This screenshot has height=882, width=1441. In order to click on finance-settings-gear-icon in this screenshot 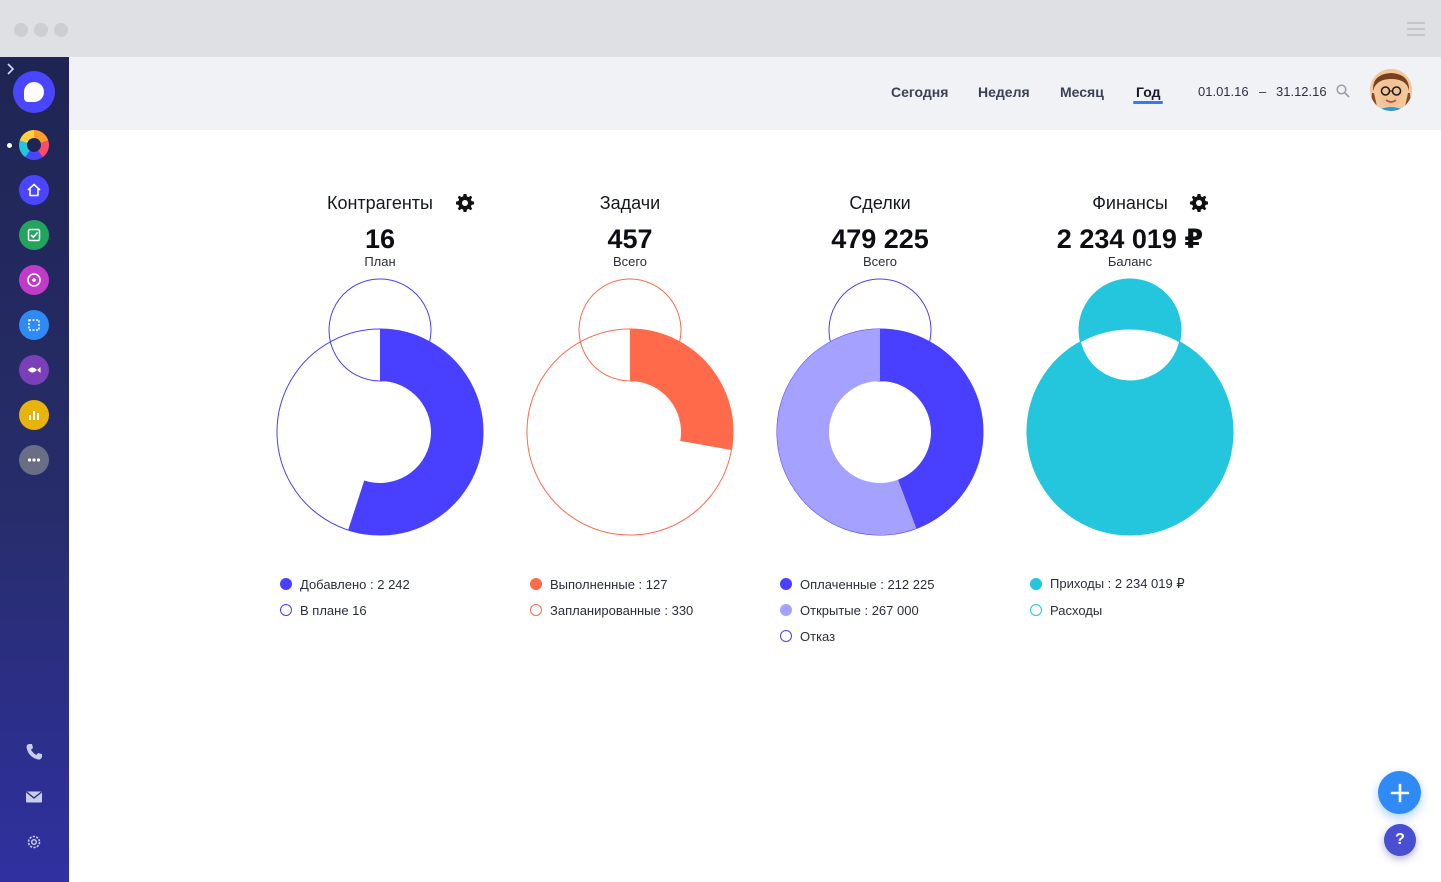, I will do `click(1199, 203)`.